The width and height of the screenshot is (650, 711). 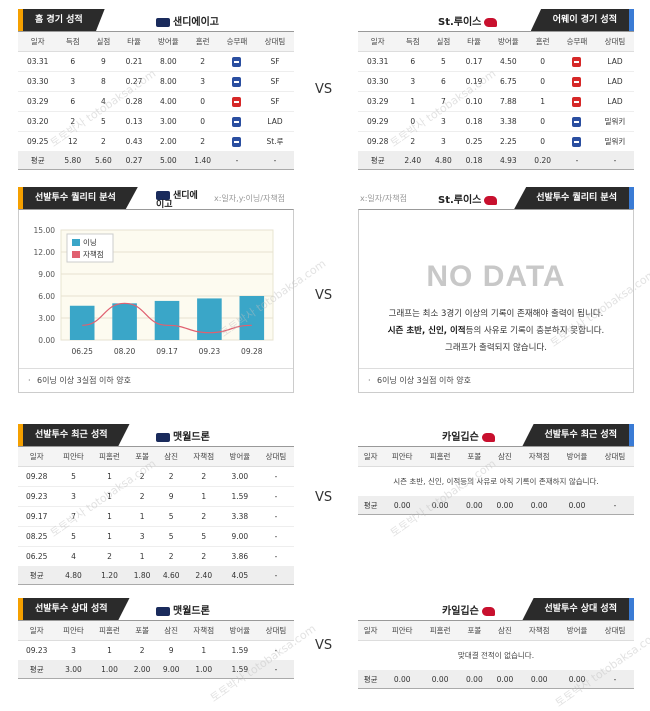 I want to click on table-cell: 03.30, so click(x=38, y=81).